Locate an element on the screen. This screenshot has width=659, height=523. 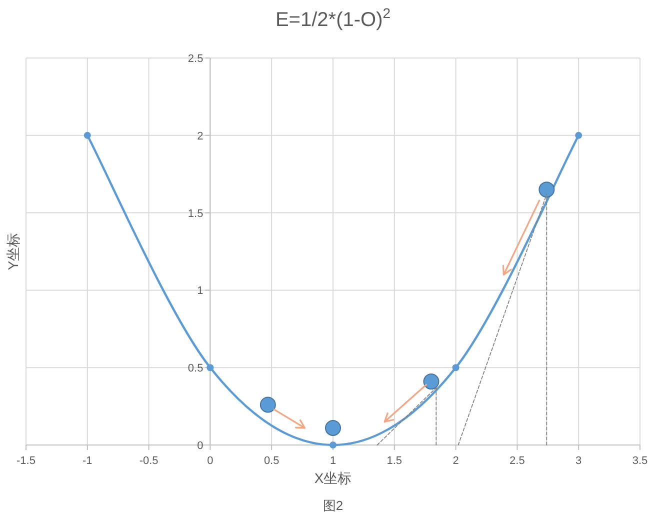
y-tick-label: 0 is located at coordinates (200, 446).